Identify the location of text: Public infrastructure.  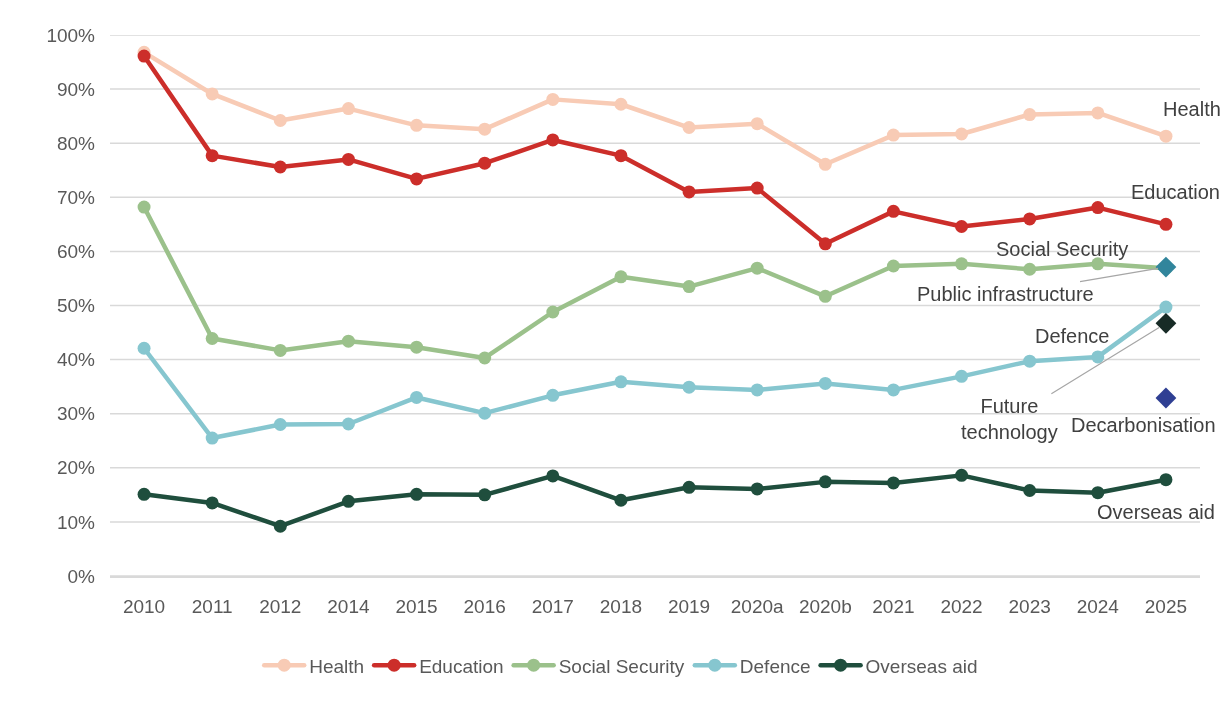
(1005, 294).